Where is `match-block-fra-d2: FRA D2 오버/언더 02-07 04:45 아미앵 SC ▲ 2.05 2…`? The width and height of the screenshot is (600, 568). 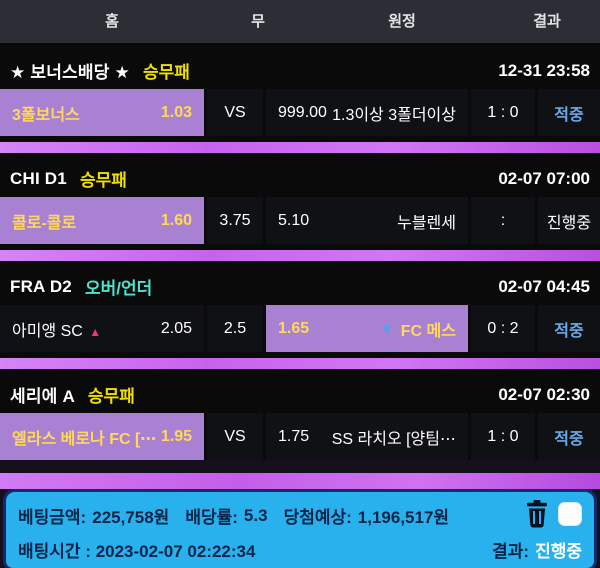 match-block-fra-d2: FRA D2 오버/언더 02-07 04:45 아미앵 SC ▲ 2.05 2… is located at coordinates (300, 310).